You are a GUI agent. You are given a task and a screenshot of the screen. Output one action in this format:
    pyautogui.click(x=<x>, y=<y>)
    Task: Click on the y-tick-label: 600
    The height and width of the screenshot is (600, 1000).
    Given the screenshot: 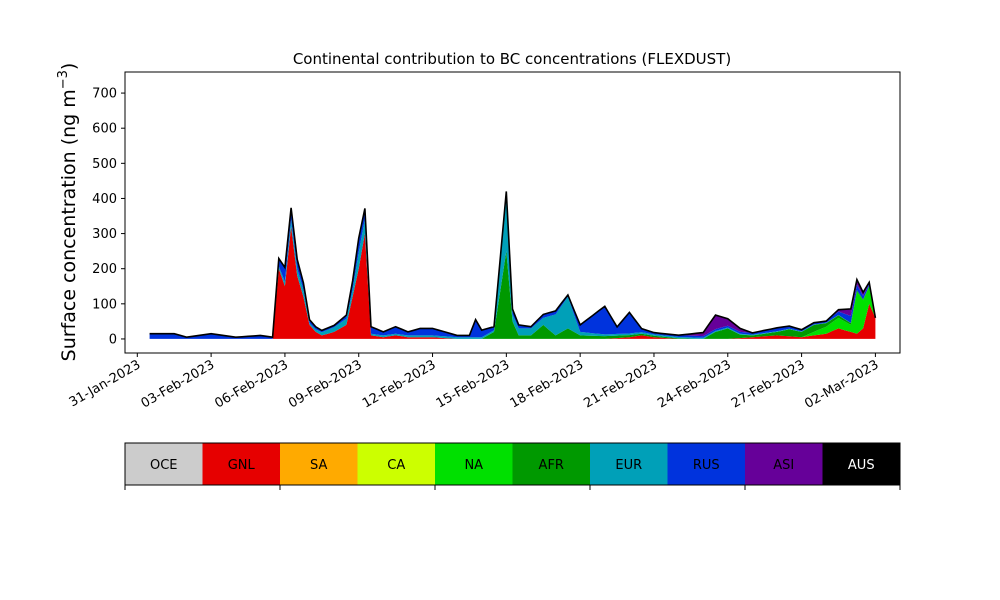 What is the action you would take?
    pyautogui.click(x=104, y=129)
    